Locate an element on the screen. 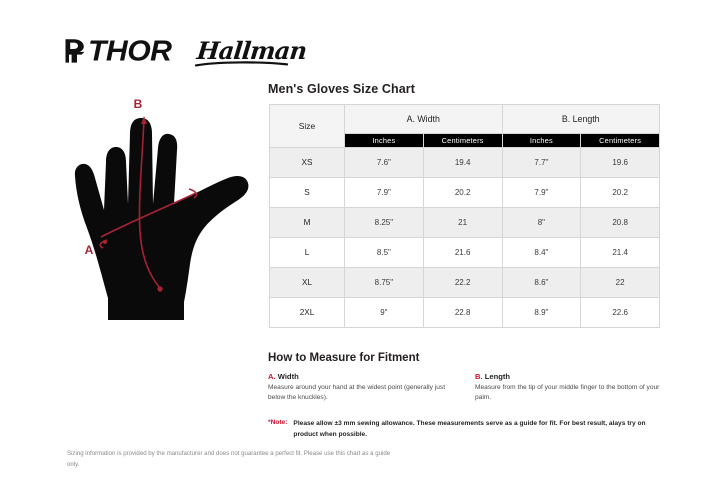 This screenshot has height=492, width=720. cell-length-cm: 22.6 is located at coordinates (620, 312).